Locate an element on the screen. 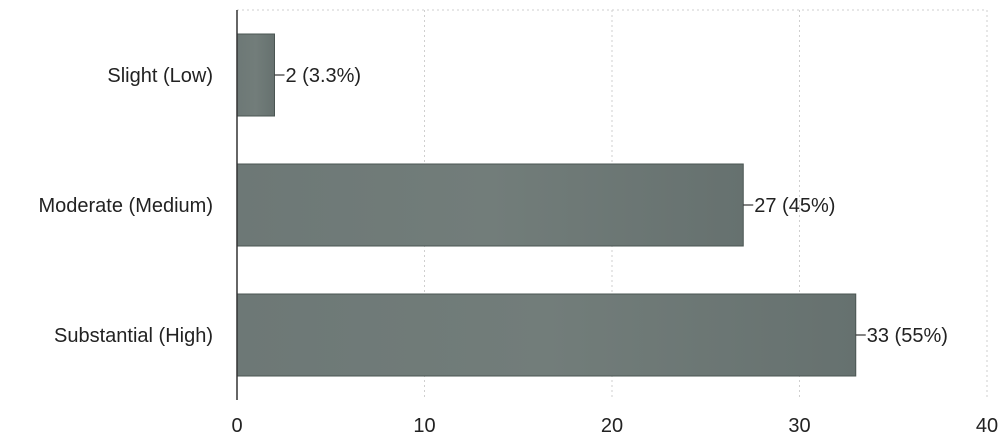  x-tick-label-0: 0 is located at coordinates (236, 426).